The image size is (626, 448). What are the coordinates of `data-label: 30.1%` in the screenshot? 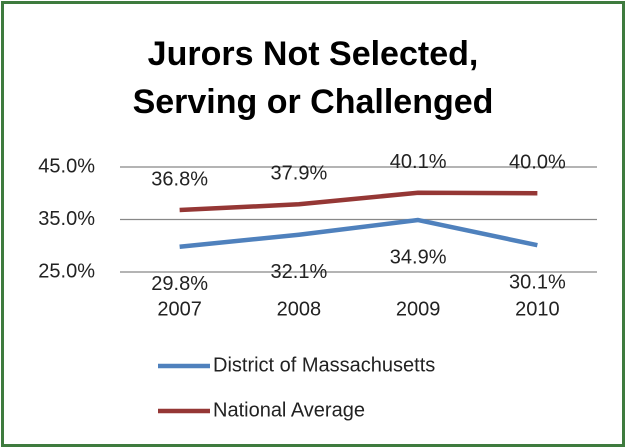 It's located at (537, 283).